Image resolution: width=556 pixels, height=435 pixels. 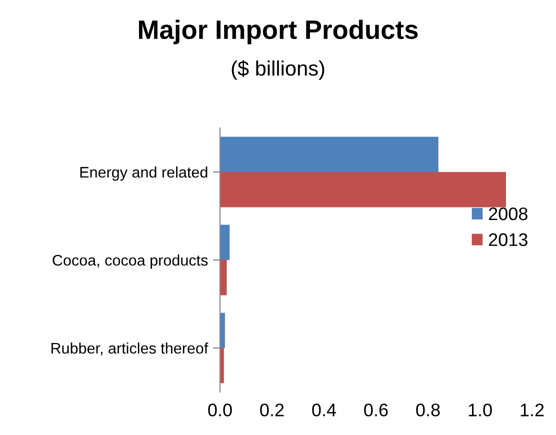 I want to click on legend-label: 2008, so click(x=508, y=213).